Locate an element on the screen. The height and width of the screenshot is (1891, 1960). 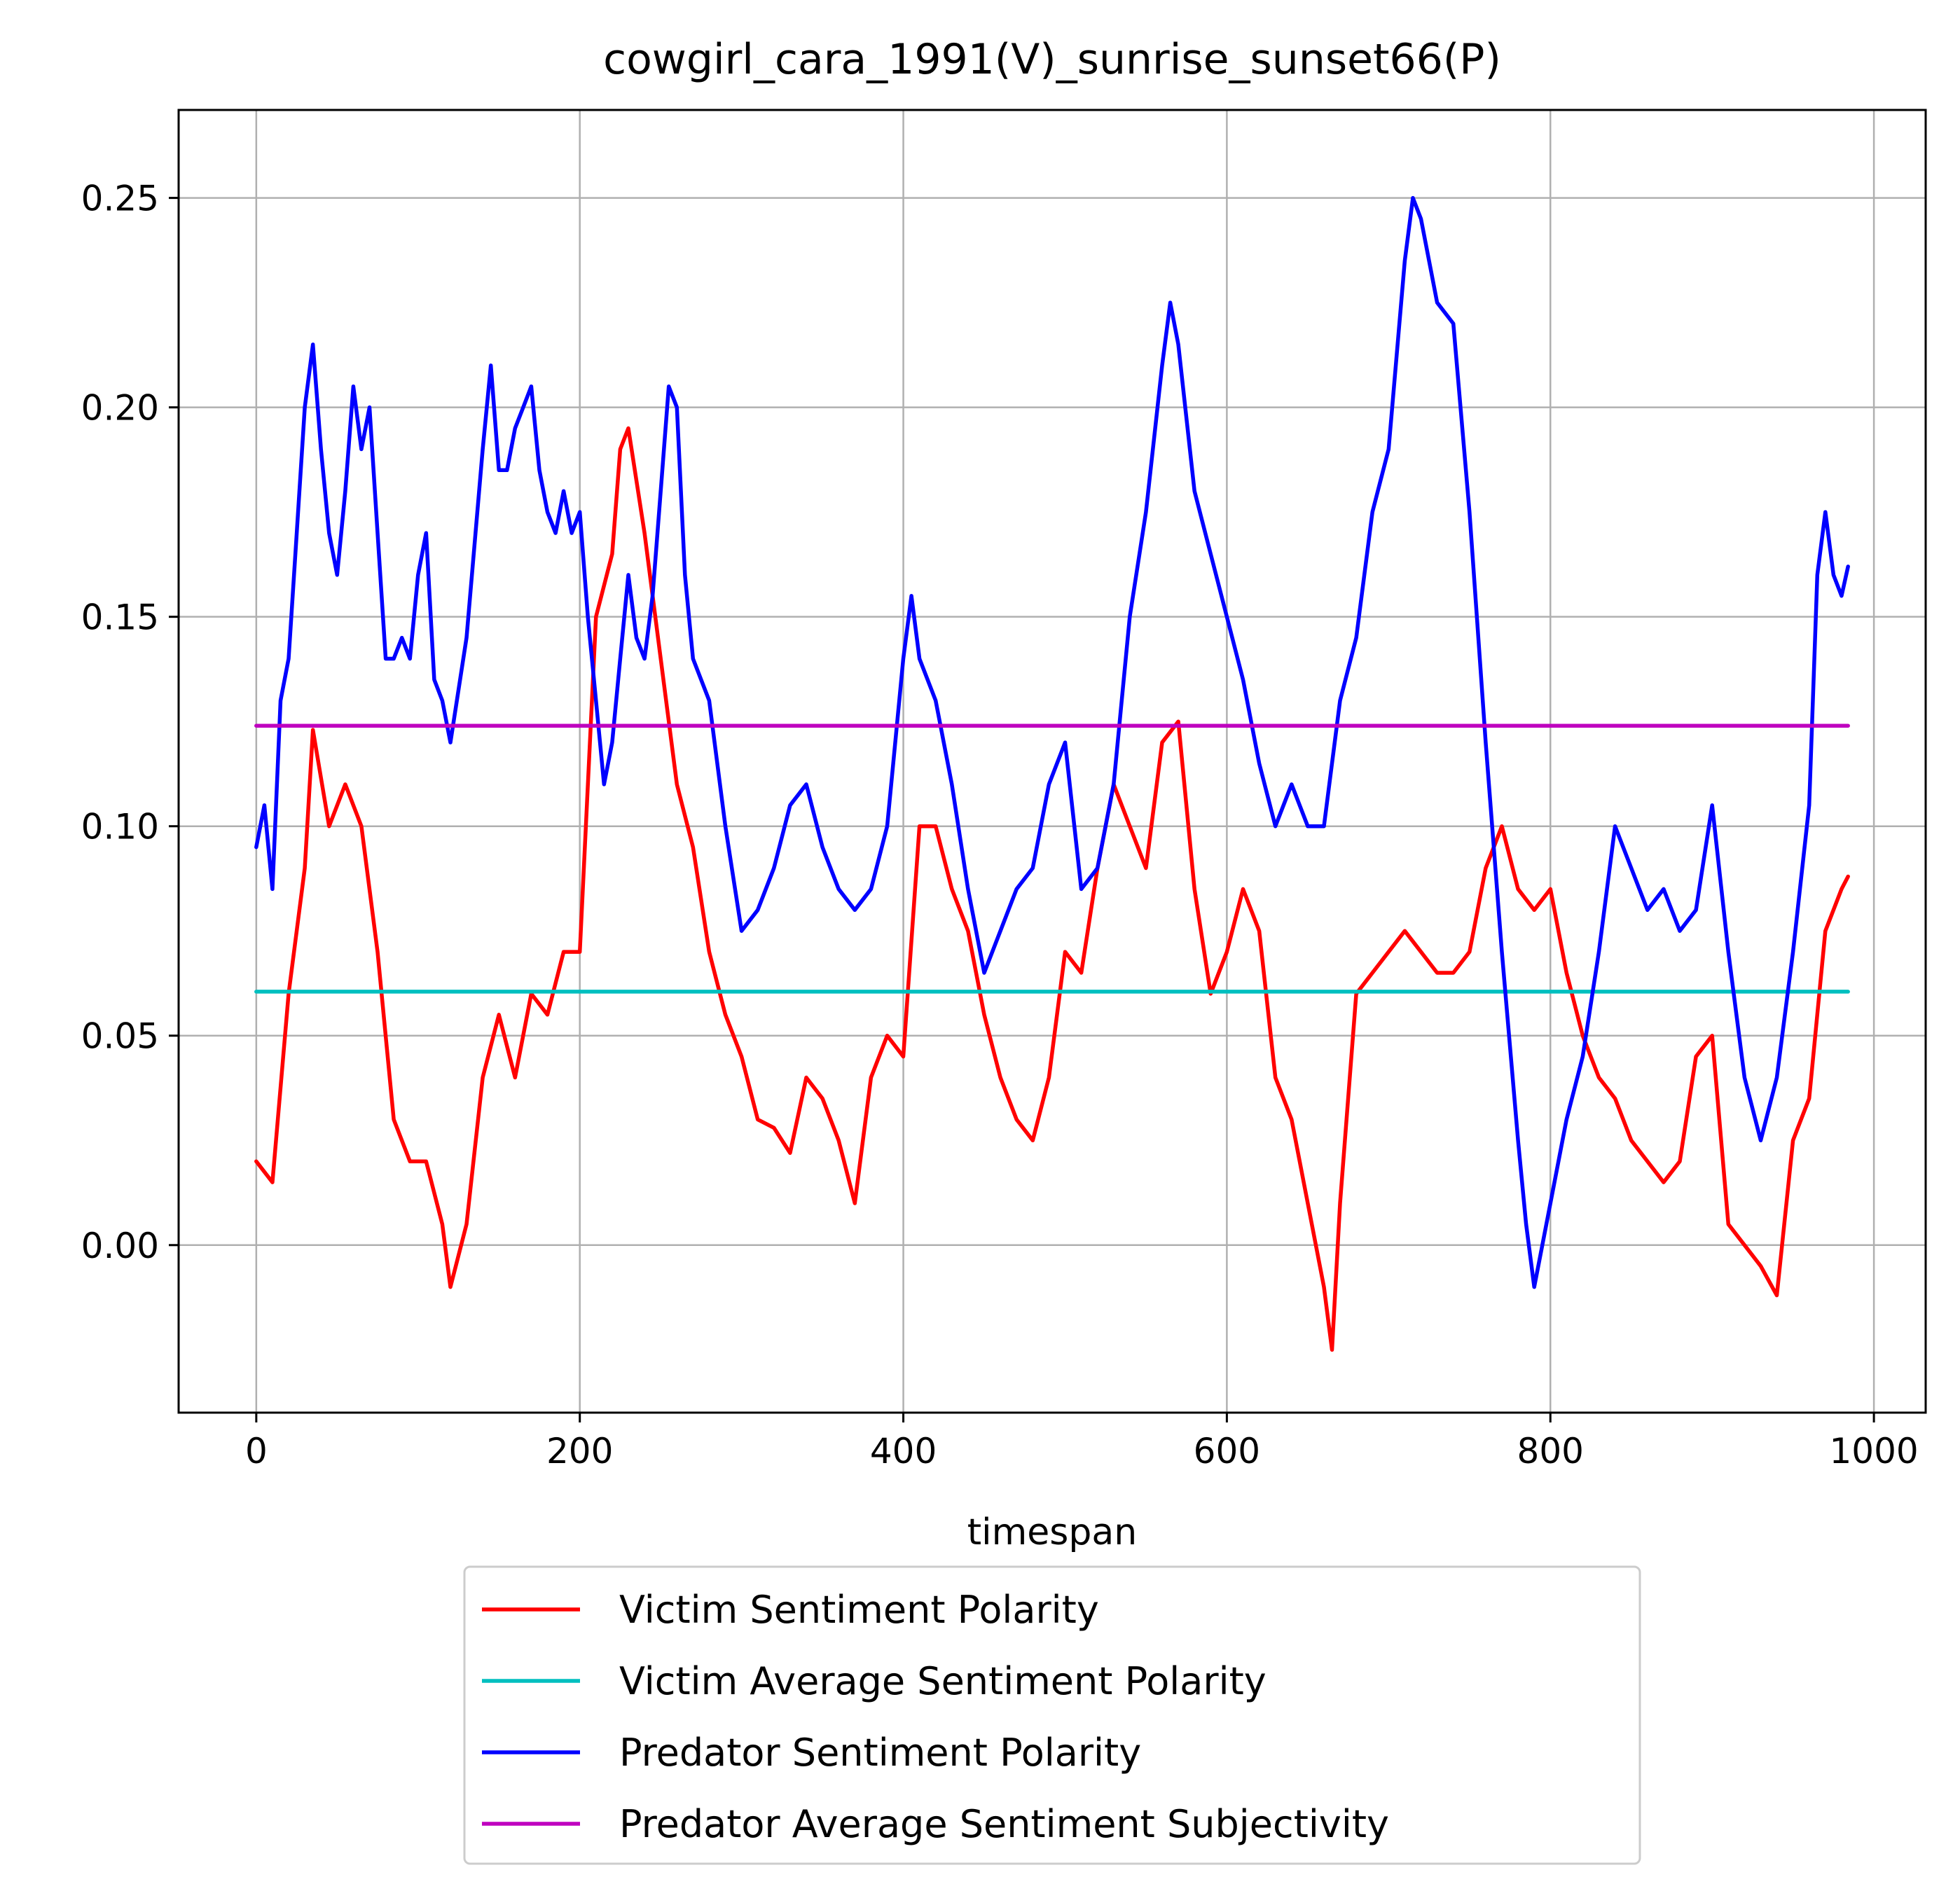
y-tick-label: 0.10 is located at coordinates (120, 827).